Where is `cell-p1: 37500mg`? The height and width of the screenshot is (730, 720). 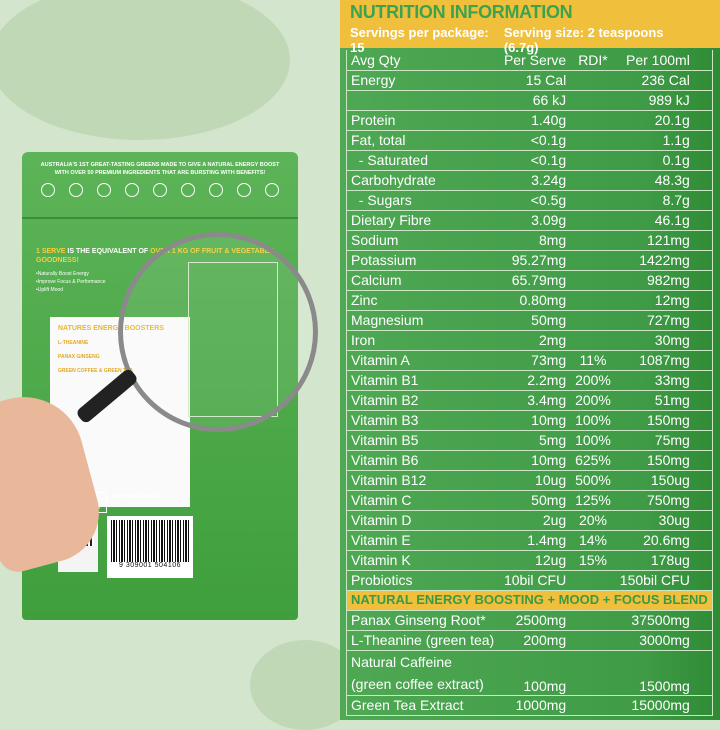
cell-p1: 37500mg is located at coordinates (664, 620).